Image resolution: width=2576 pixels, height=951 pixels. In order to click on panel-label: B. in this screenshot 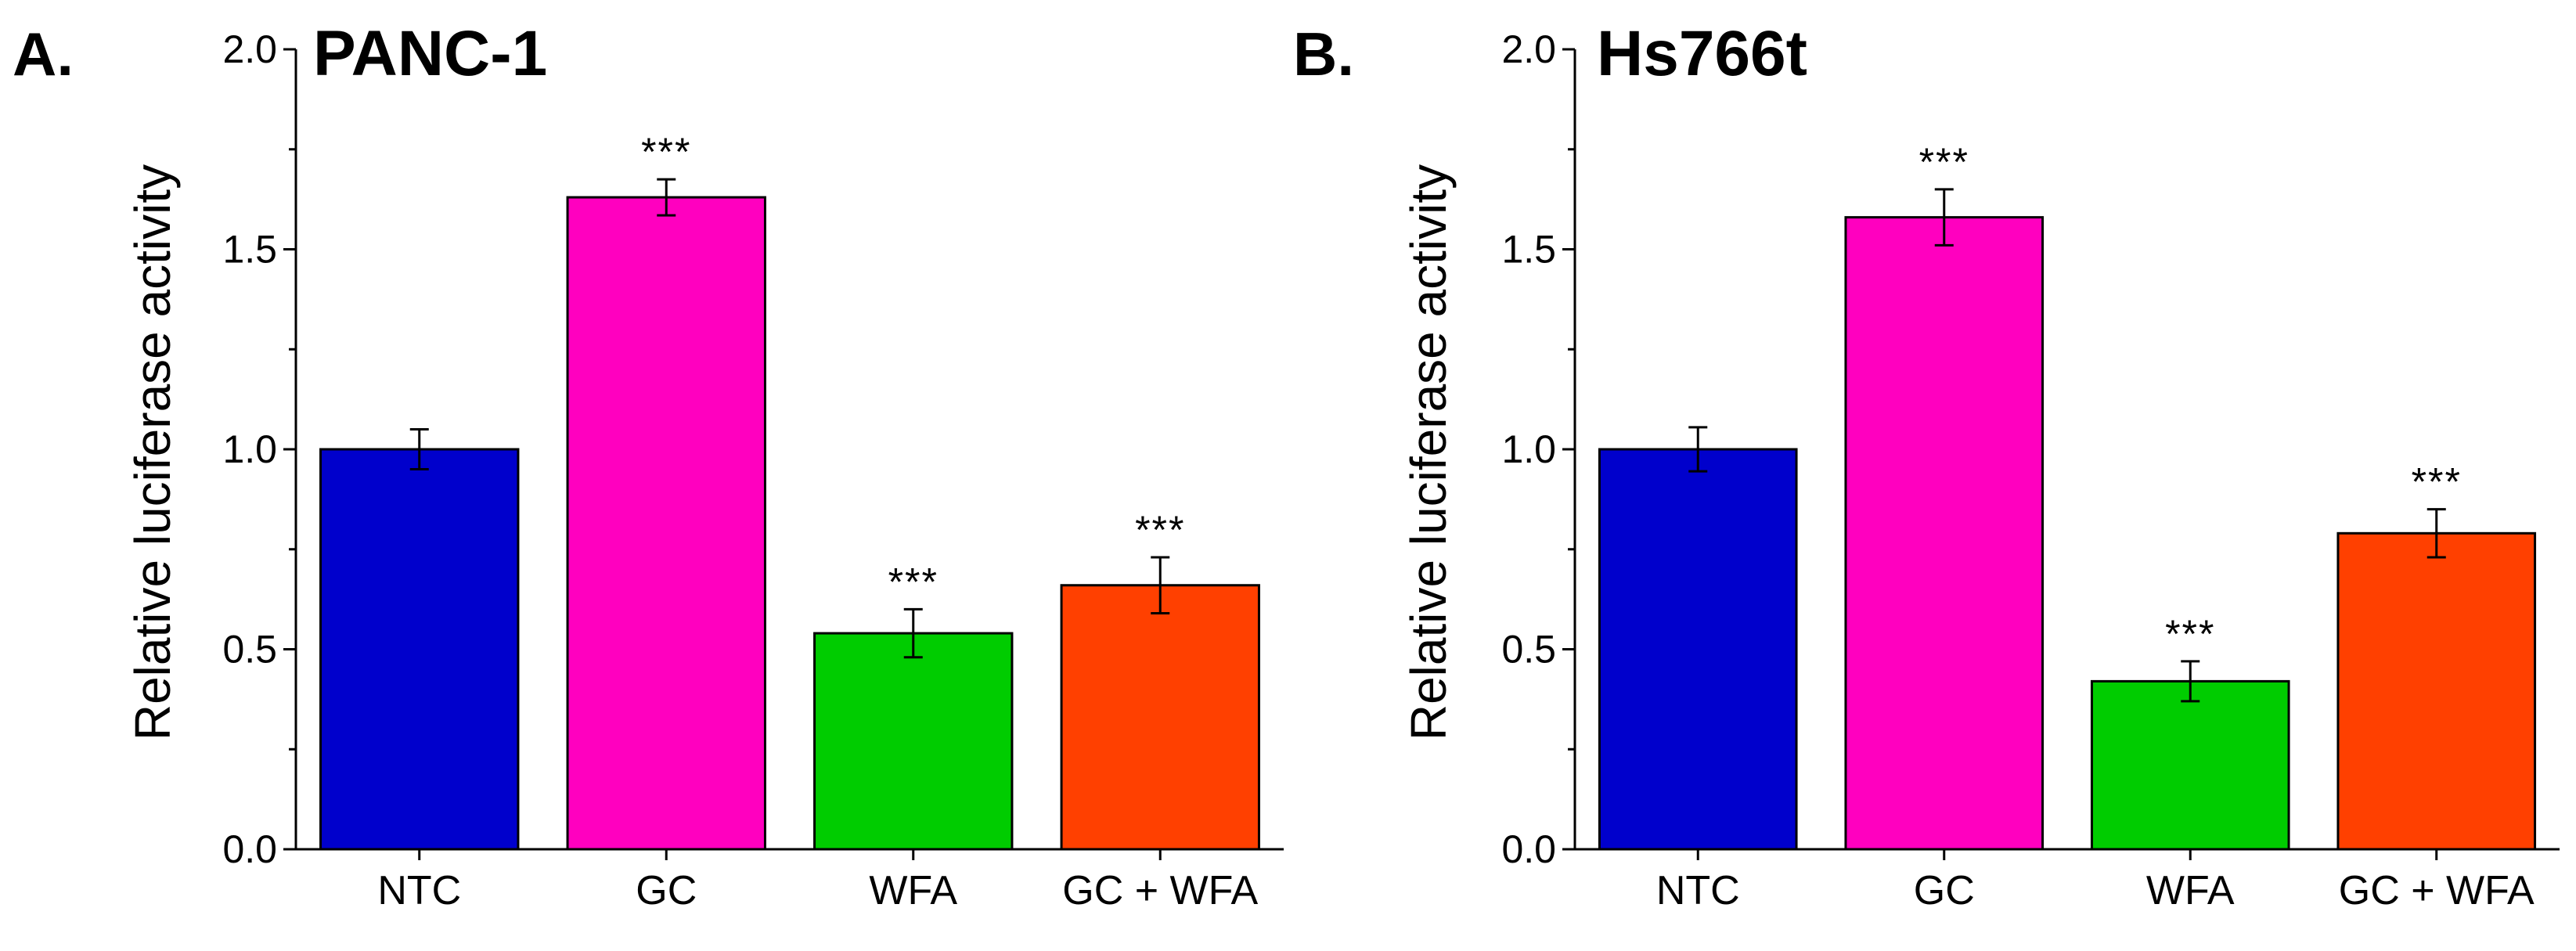, I will do `click(1323, 54)`.